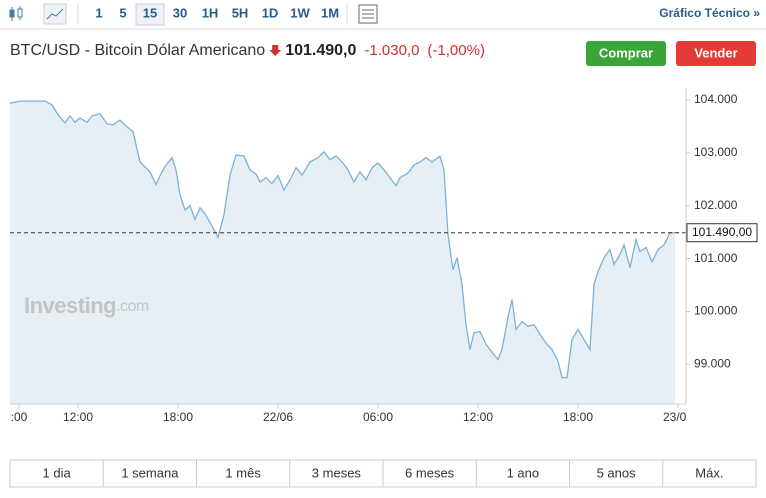 The width and height of the screenshot is (766, 498). I want to click on technical-link: Gráfico Técnico », so click(709, 13).